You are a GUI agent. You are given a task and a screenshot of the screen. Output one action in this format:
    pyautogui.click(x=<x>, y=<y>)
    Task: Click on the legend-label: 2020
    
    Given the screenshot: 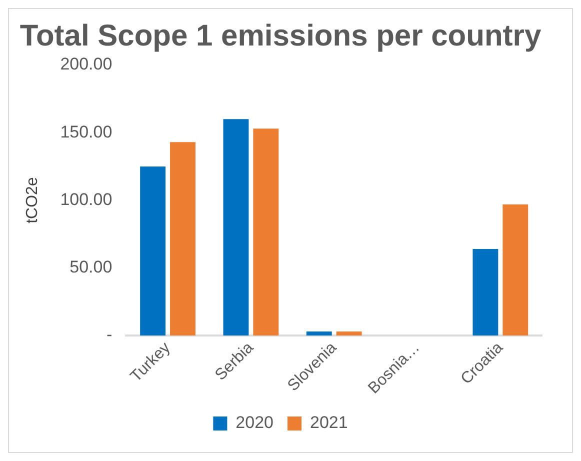 What is the action you would take?
    pyautogui.click(x=255, y=422)
    